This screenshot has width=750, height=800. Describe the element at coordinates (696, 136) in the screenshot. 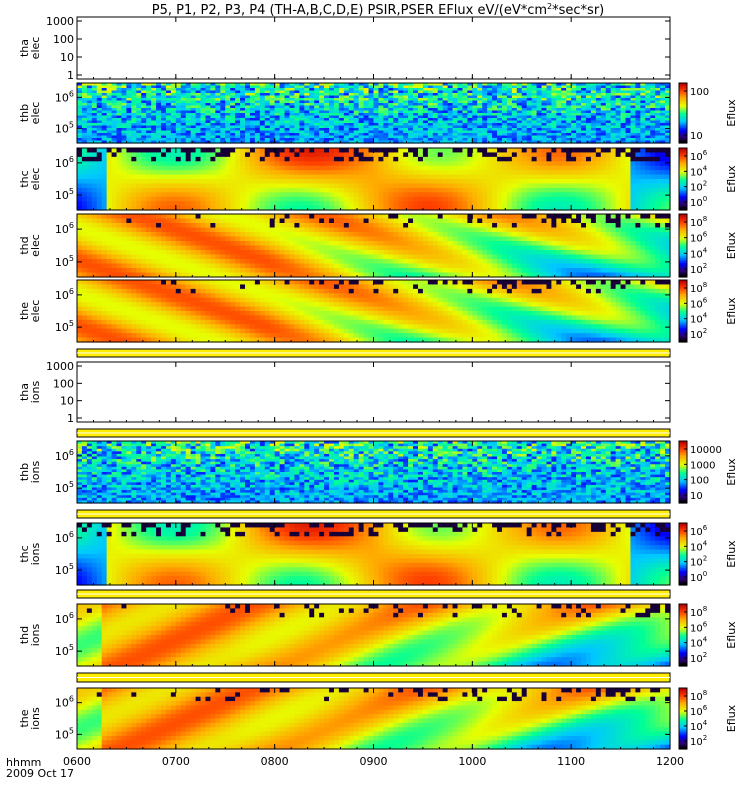

I see `colorbar-tick-label: 10` at that location.